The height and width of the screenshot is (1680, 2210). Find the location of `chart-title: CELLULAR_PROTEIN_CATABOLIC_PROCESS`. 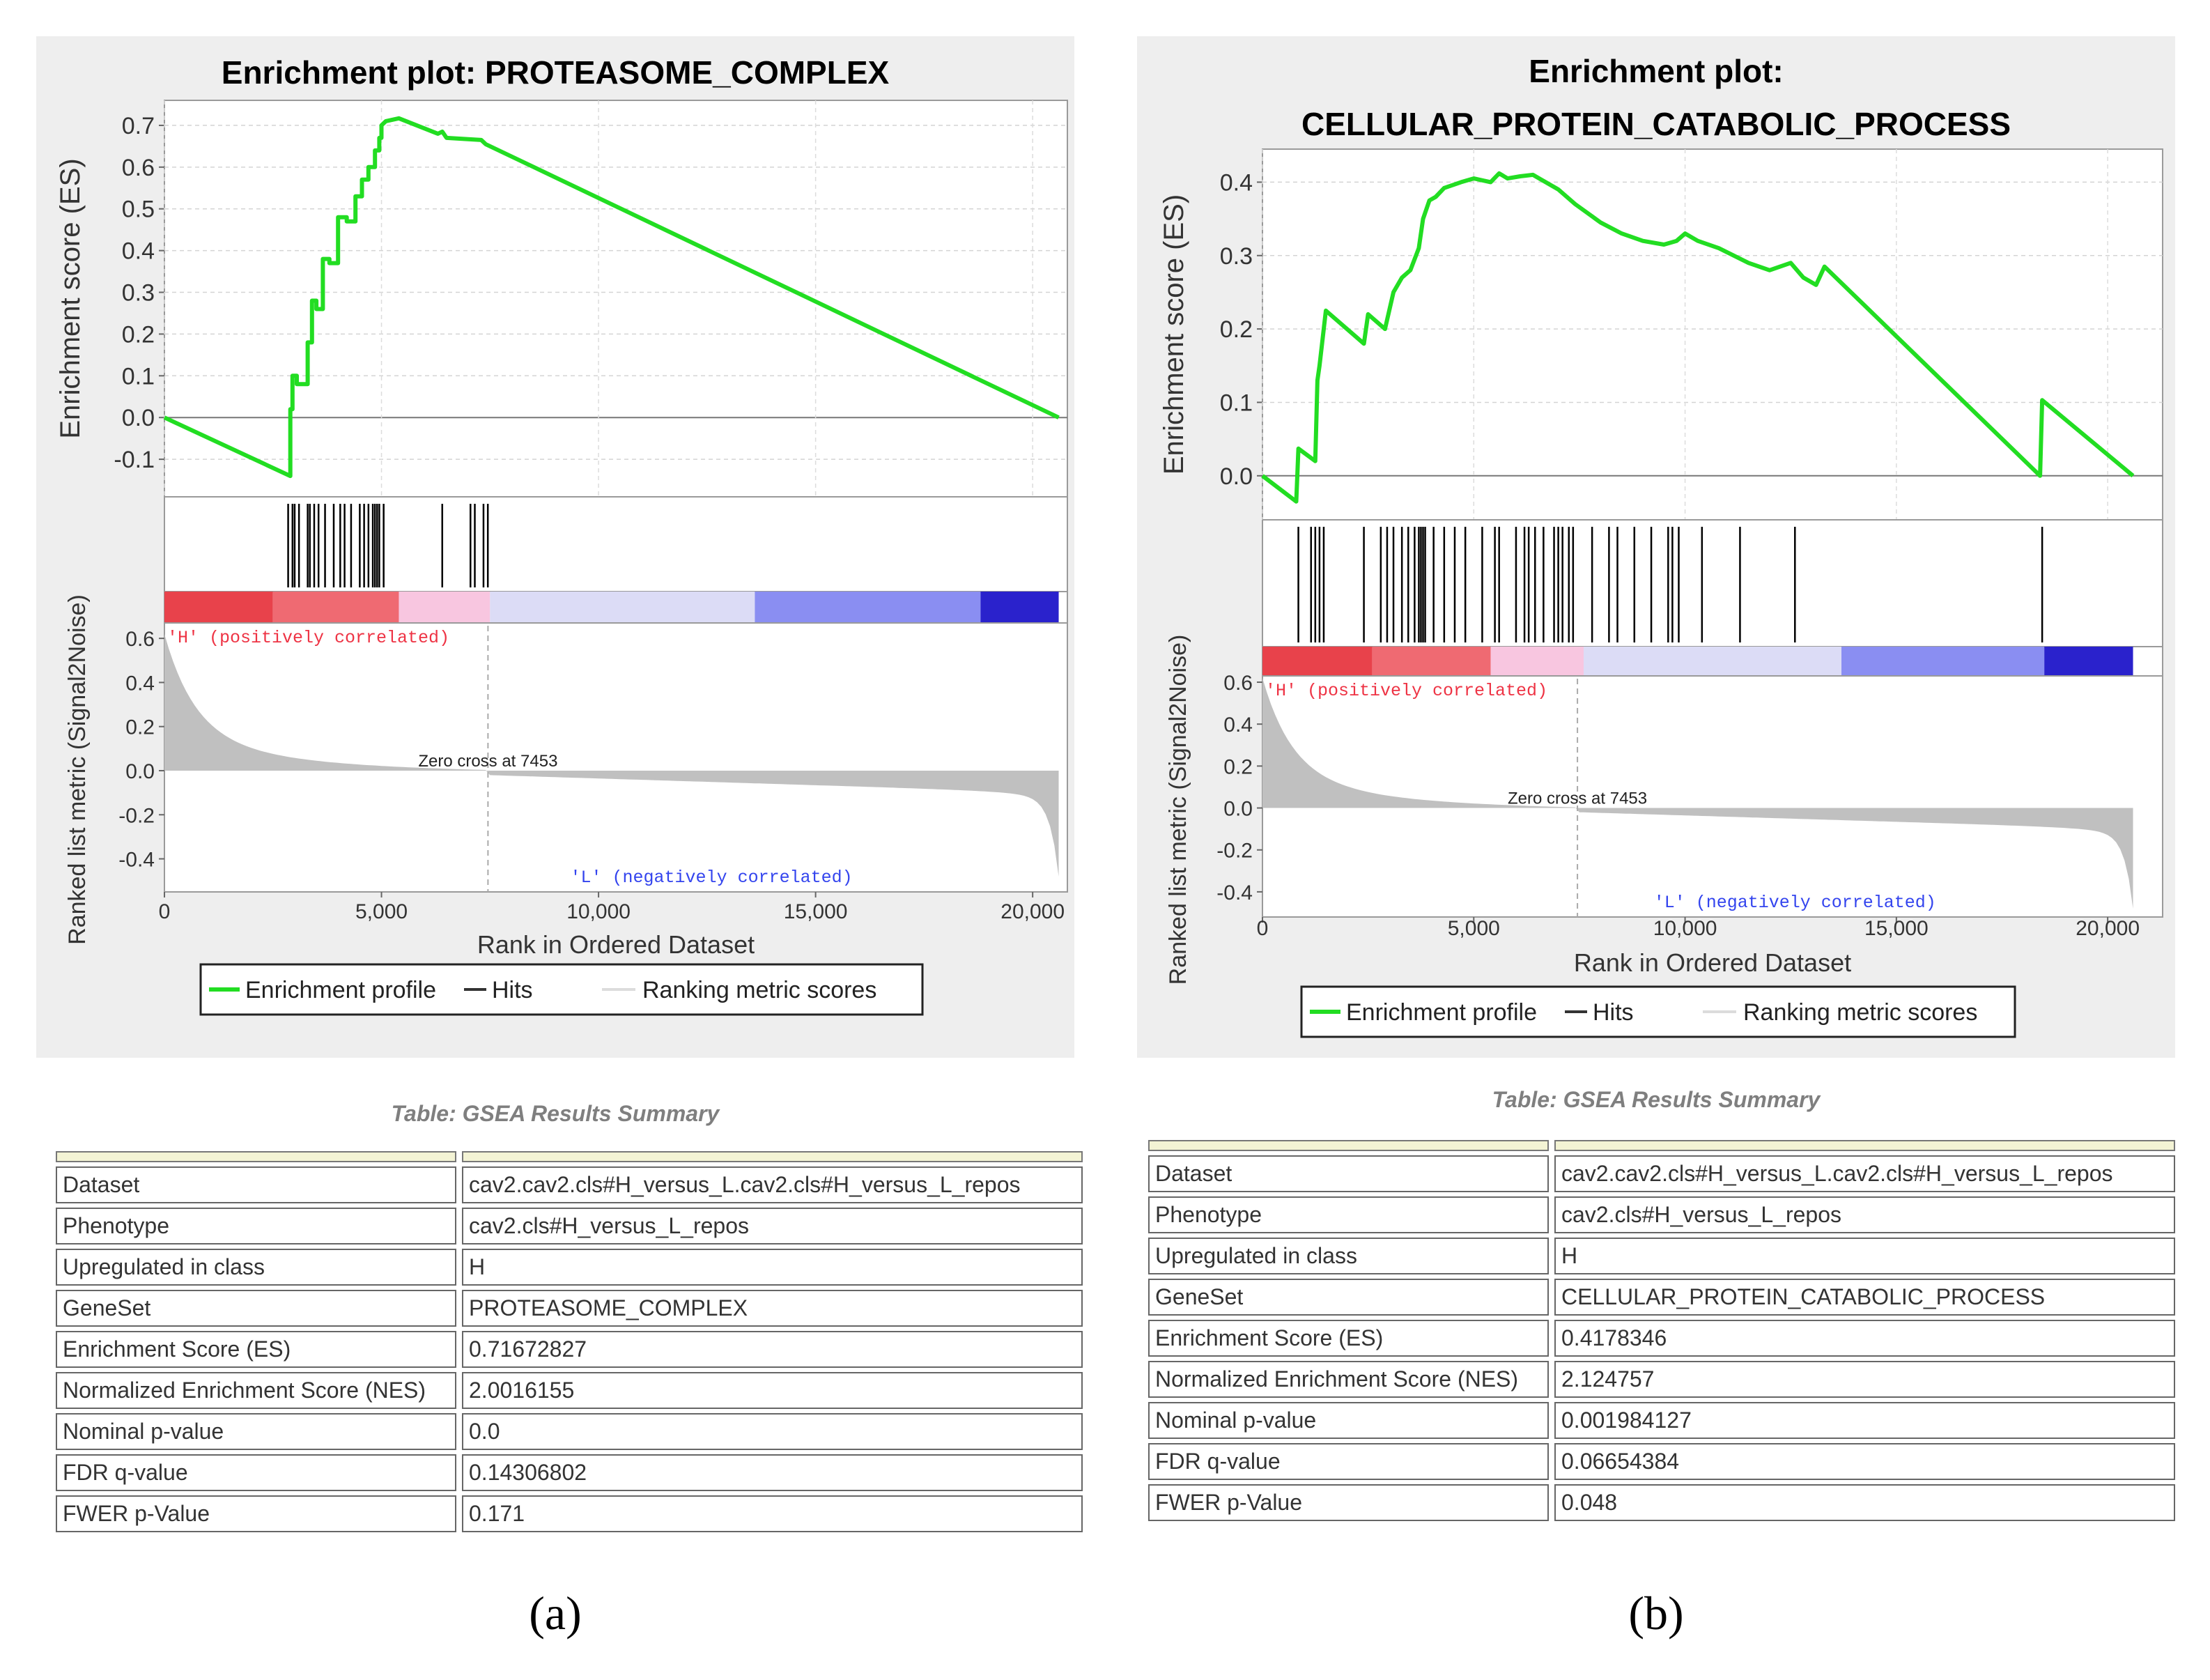

chart-title: CELLULAR_PROTEIN_CATABOLIC_PROCESS is located at coordinates (1656, 124).